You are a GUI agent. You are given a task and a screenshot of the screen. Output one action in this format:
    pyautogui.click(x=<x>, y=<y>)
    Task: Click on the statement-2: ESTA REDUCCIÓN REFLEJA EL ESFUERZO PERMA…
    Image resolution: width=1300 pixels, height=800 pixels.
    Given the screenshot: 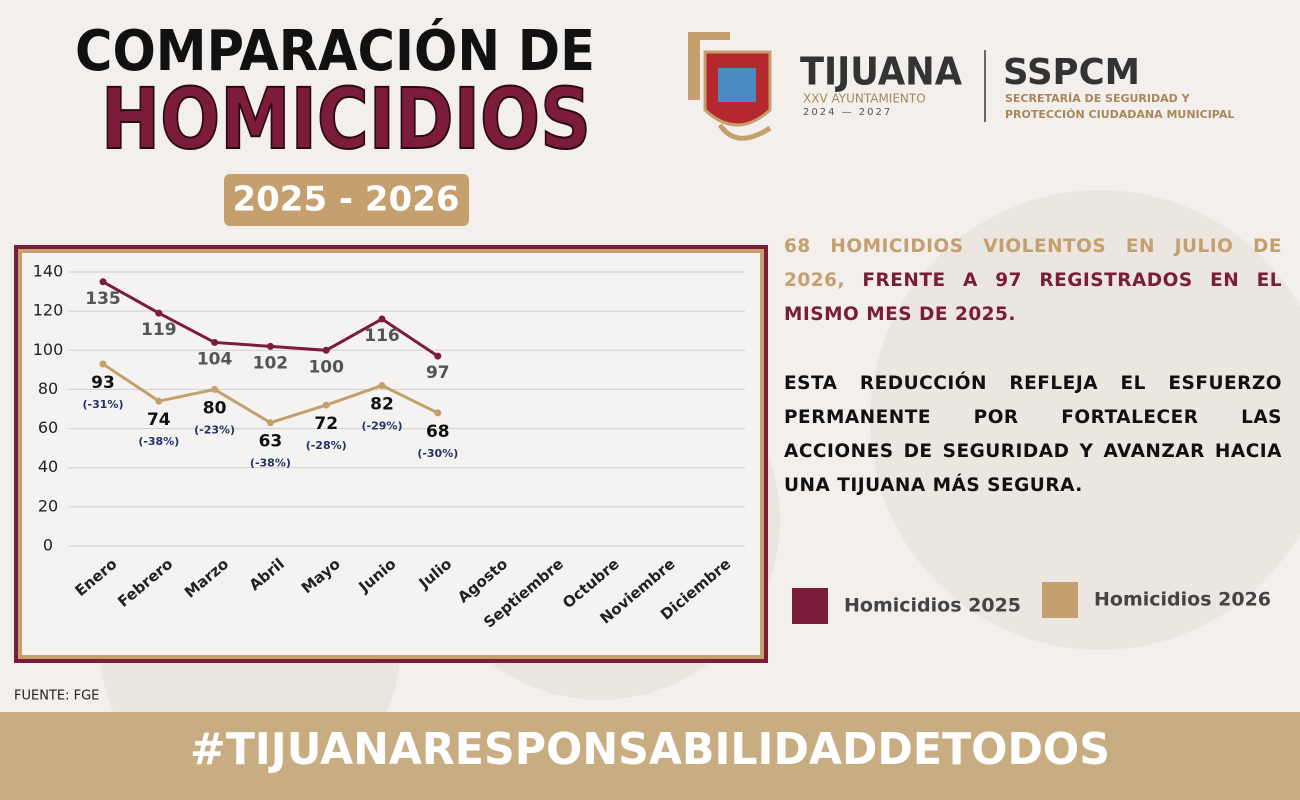 What is the action you would take?
    pyautogui.click(x=1033, y=434)
    